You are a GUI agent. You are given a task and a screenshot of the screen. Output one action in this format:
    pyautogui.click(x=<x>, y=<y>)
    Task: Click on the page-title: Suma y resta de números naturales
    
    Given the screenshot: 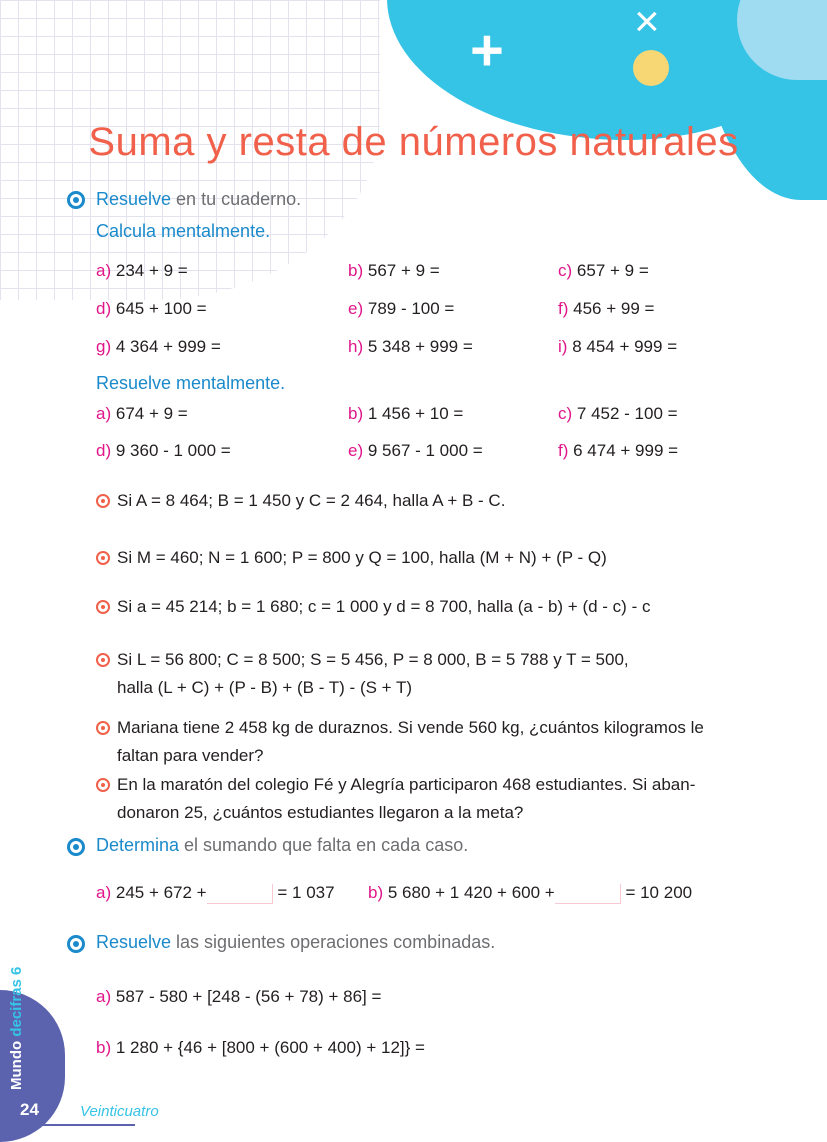 What is the action you would take?
    pyautogui.click(x=413, y=142)
    